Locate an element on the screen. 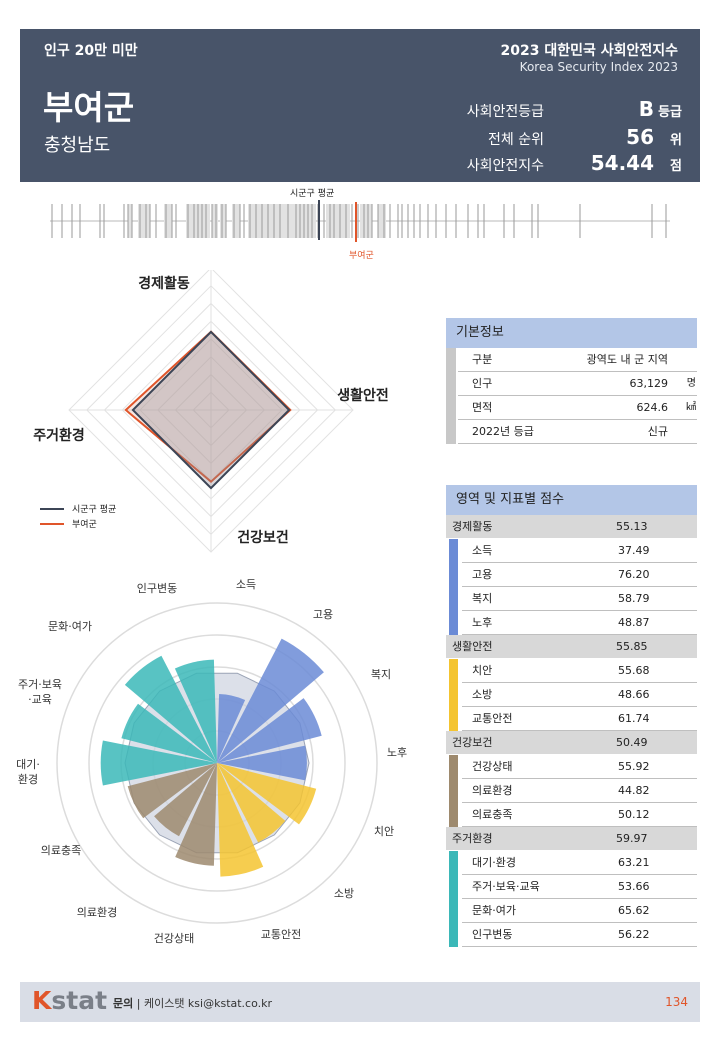  legend-self-swatch is located at coordinates (52, 523).